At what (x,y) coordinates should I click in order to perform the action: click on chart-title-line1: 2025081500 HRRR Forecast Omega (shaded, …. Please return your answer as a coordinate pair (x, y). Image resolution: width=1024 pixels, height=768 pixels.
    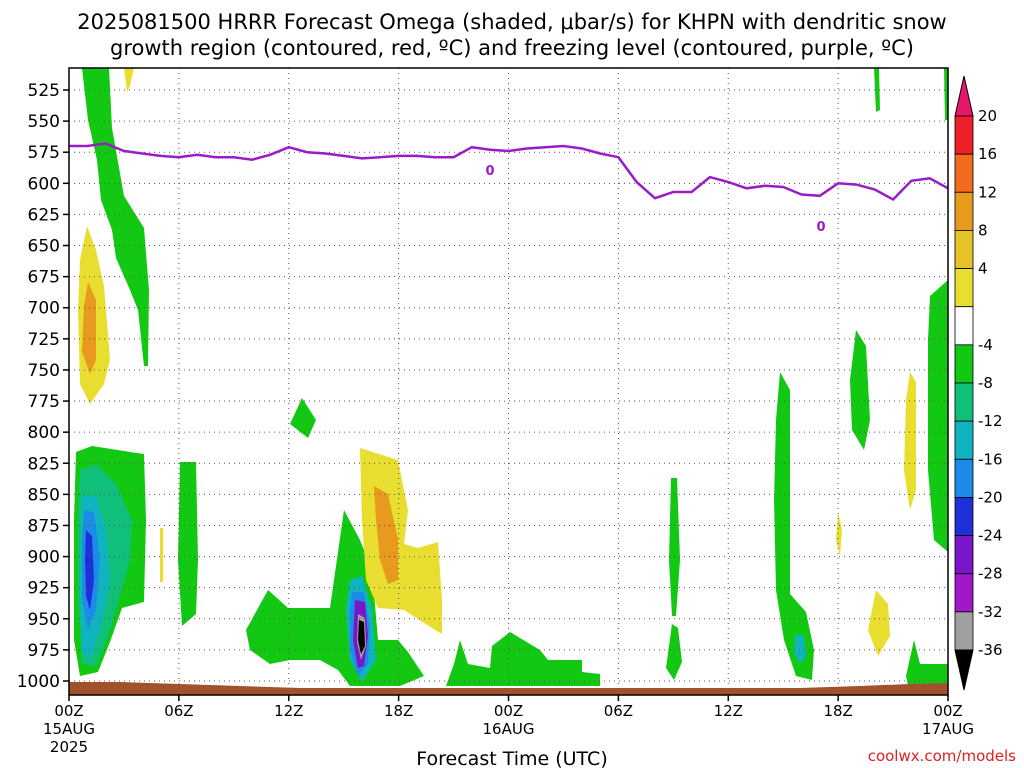
    Looking at the image, I should click on (511, 22).